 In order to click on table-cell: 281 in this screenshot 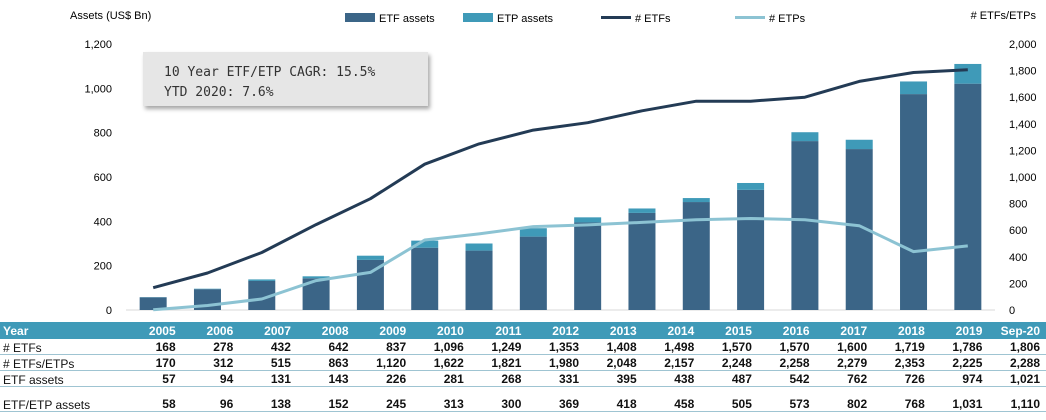, I will do `click(441, 378)`.